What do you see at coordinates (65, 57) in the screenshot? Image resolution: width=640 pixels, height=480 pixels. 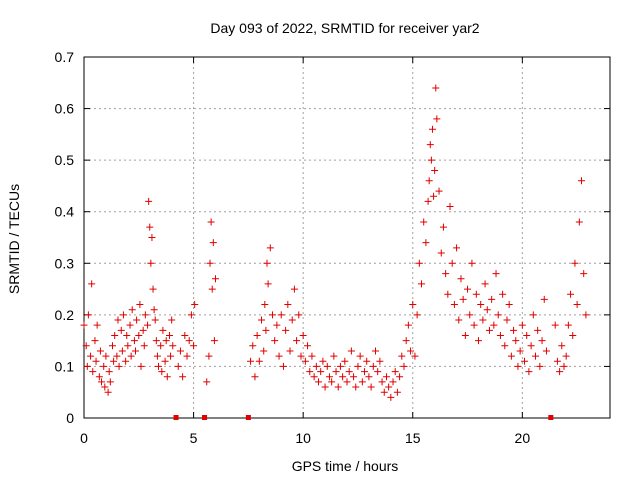 I see `y-tick-label: 0.7` at bounding box center [65, 57].